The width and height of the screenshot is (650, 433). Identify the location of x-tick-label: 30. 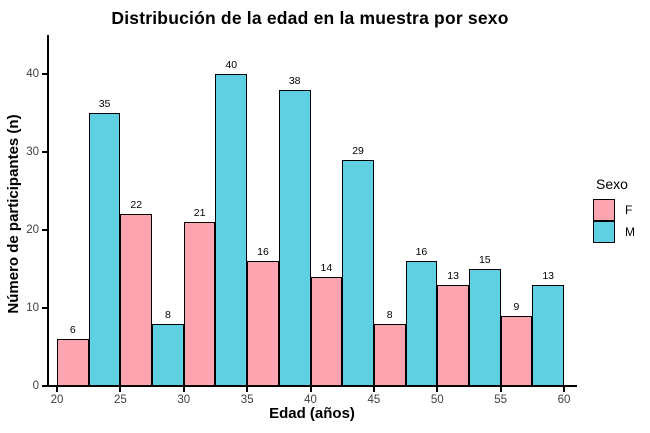
(184, 400).